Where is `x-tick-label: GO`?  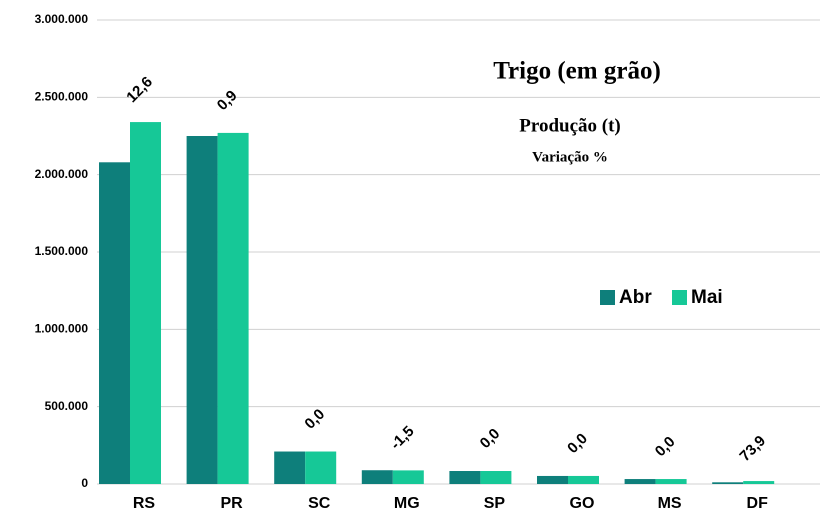 x-tick-label: GO is located at coordinates (582, 503).